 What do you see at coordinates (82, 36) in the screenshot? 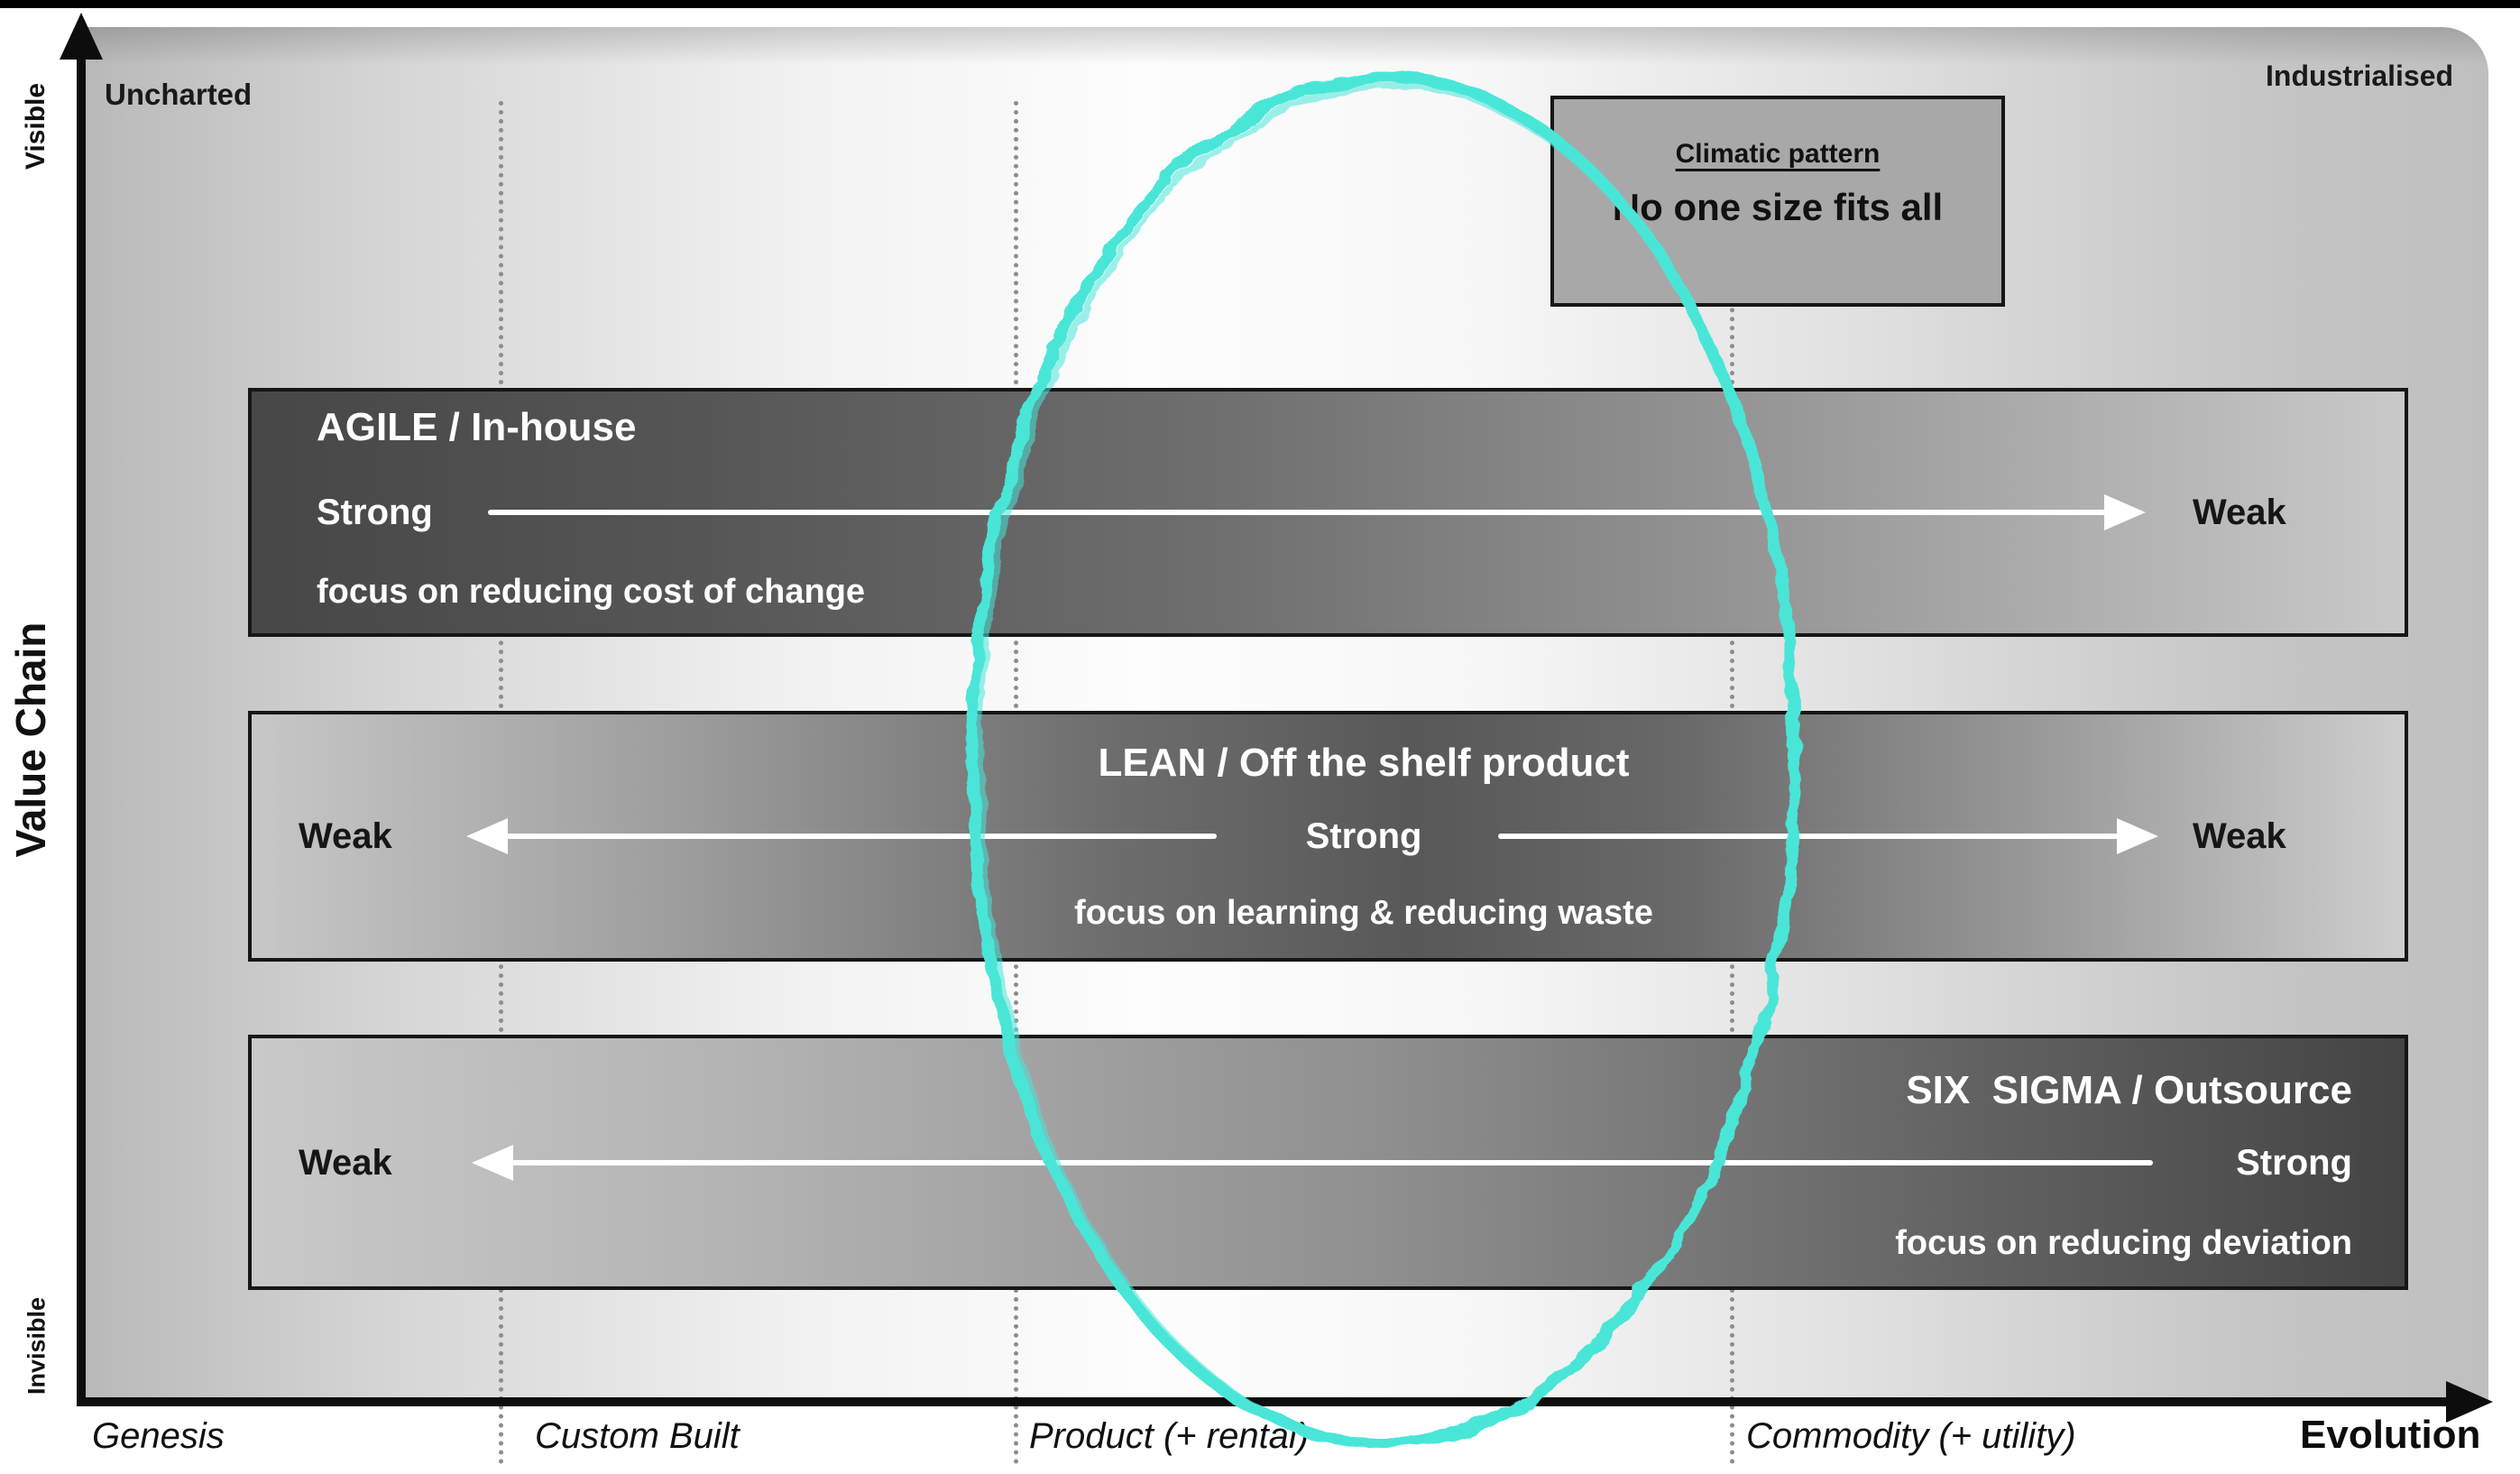
I see `y-axis-arrowhead-icon` at bounding box center [82, 36].